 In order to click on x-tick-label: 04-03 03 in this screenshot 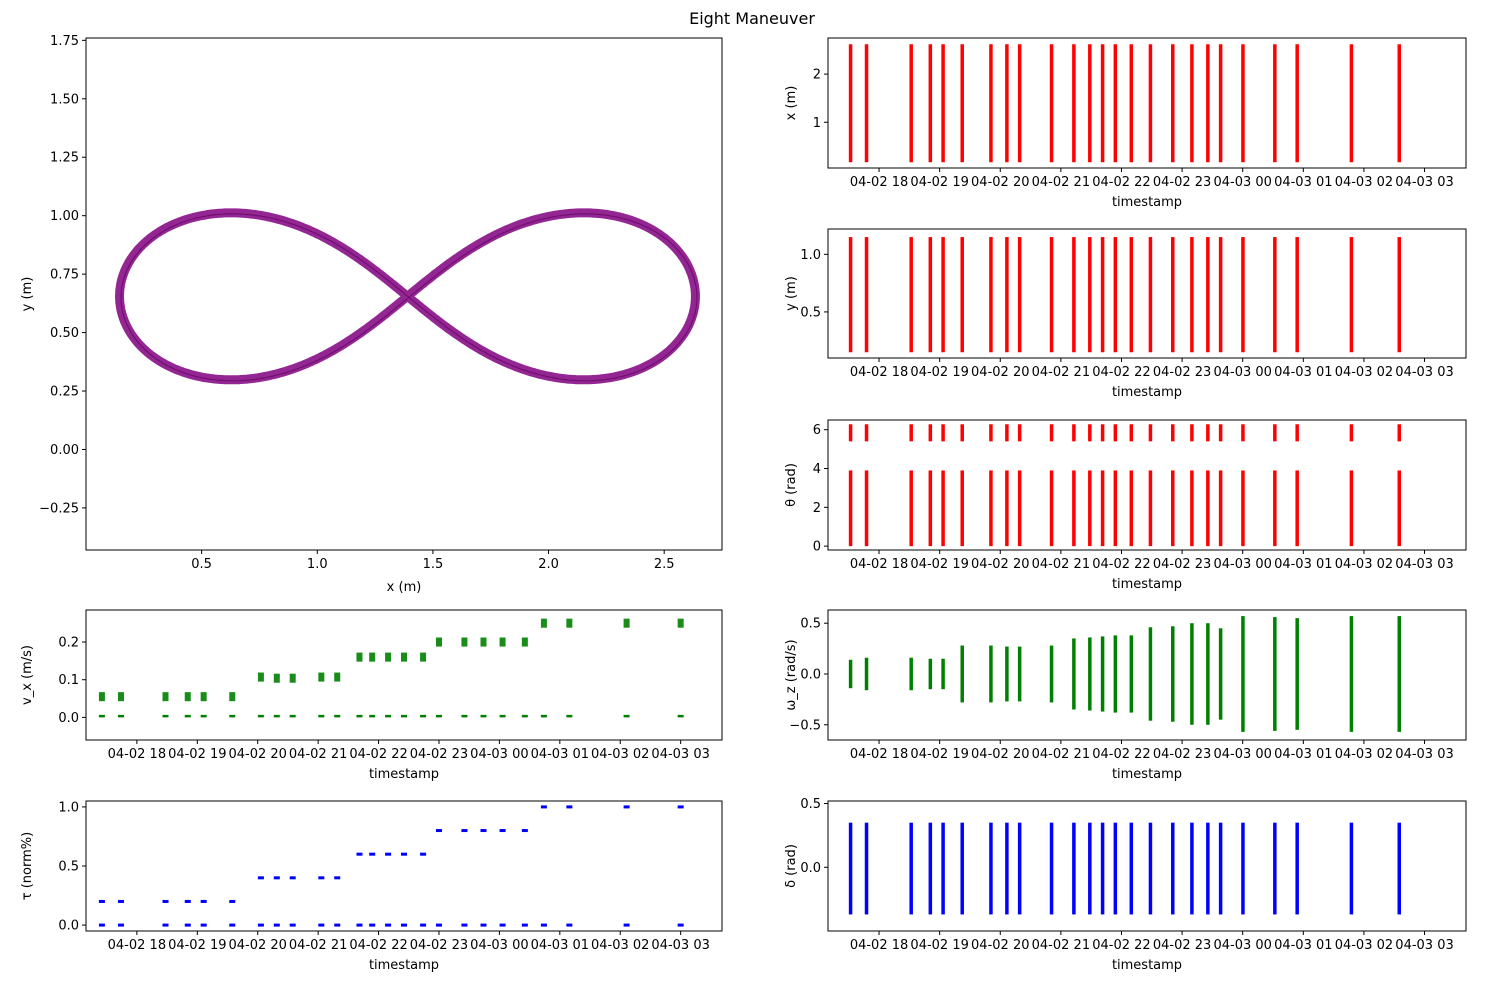, I will do `click(1424, 754)`.